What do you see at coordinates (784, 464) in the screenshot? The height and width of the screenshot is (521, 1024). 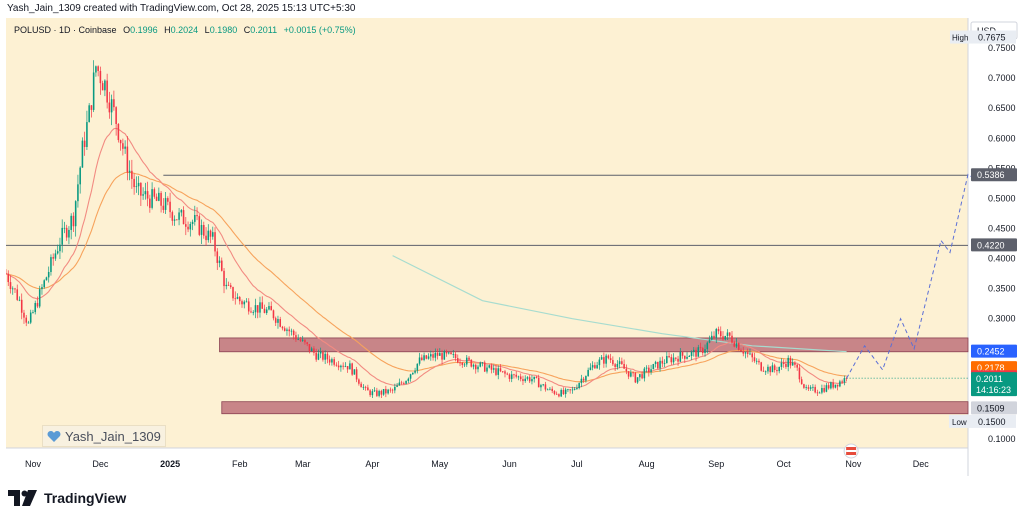 I see `x-tick-label: Oct` at bounding box center [784, 464].